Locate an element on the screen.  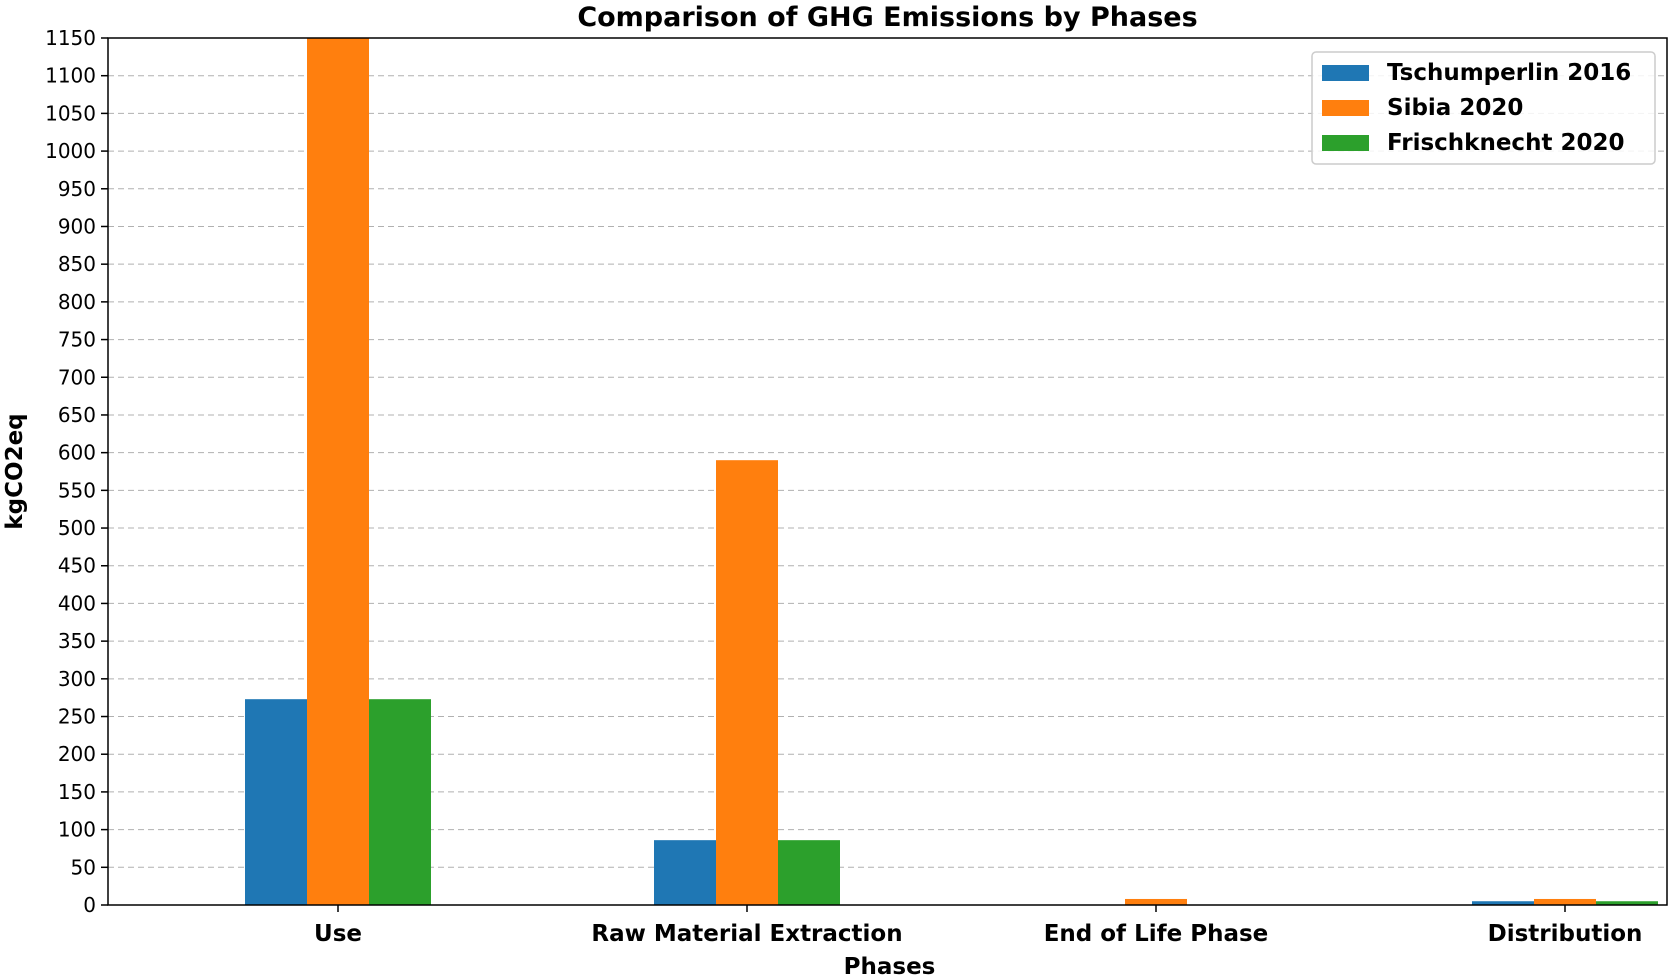
bar-tschumperlin-2016-use is located at coordinates (276, 802).